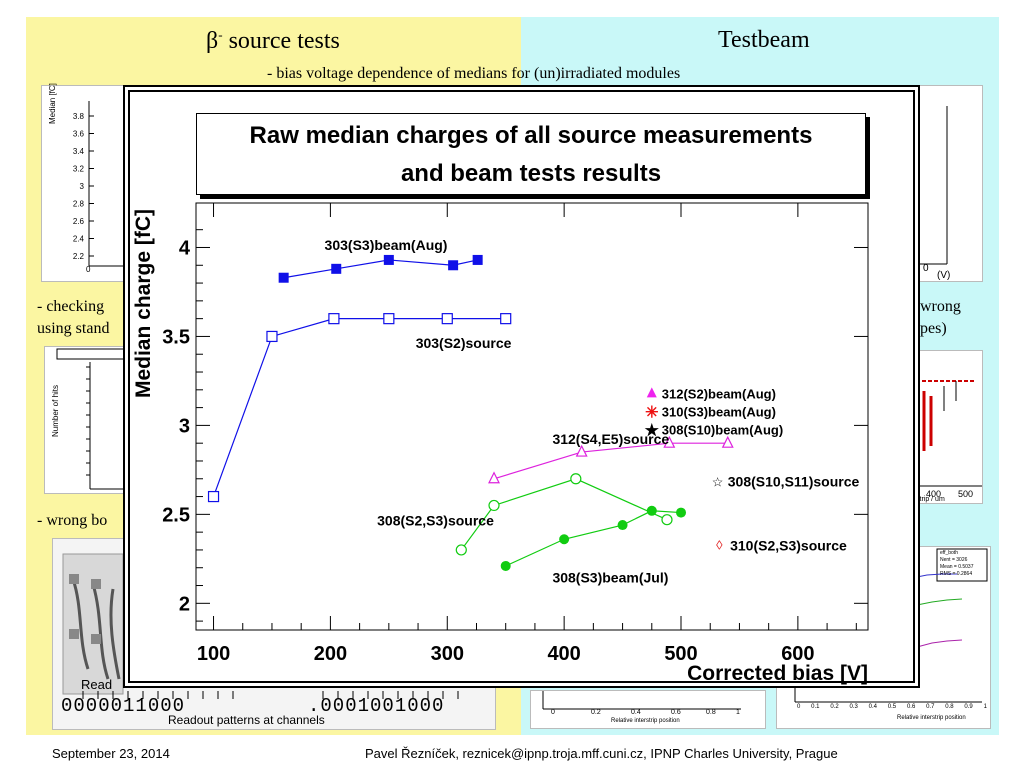  I want to click on series-annotation: 303(S3)beam(Aug), so click(386, 245).